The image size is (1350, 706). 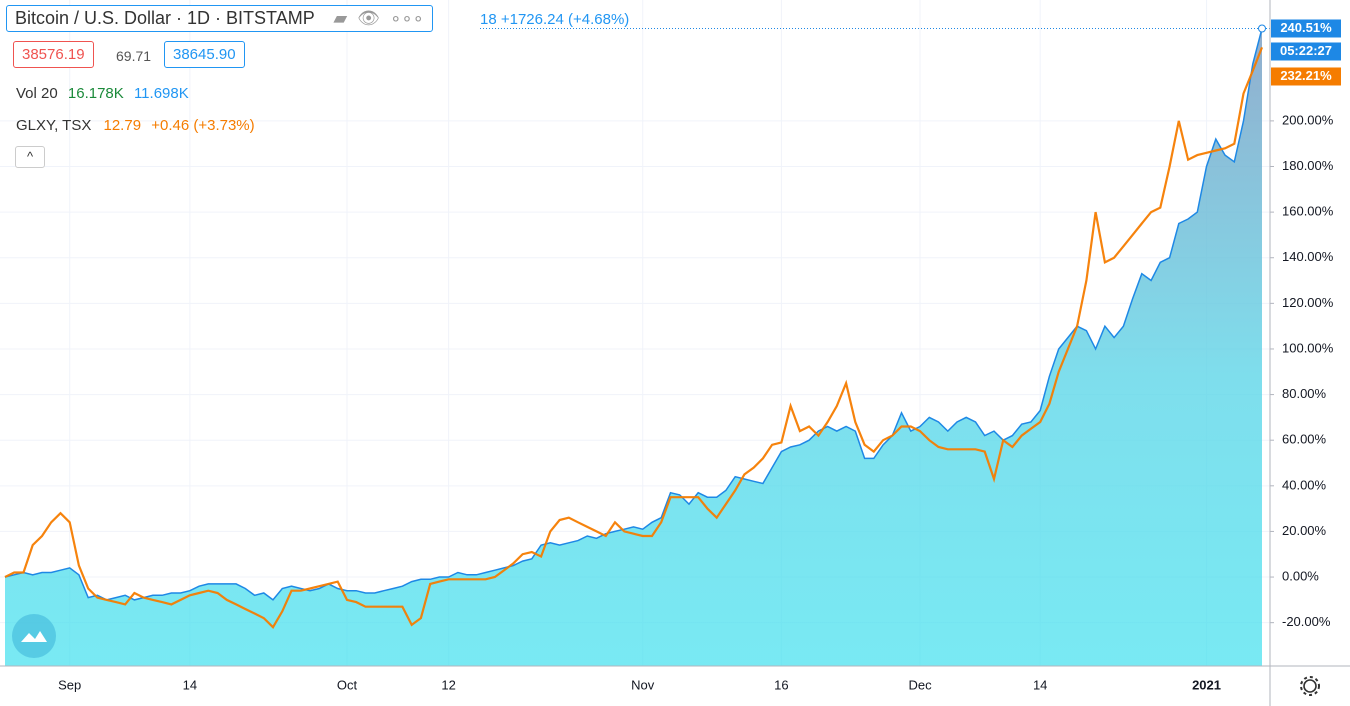 What do you see at coordinates (1304, 439) in the screenshot?
I see `y-tick-label: 60.00%` at bounding box center [1304, 439].